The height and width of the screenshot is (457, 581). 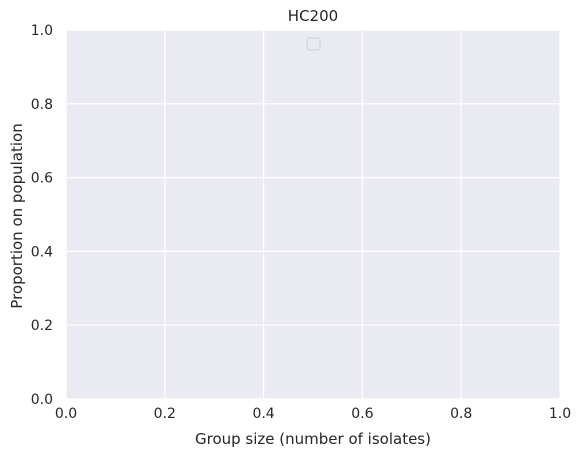 I want to click on y-tick-label: 0.6, so click(x=42, y=179).